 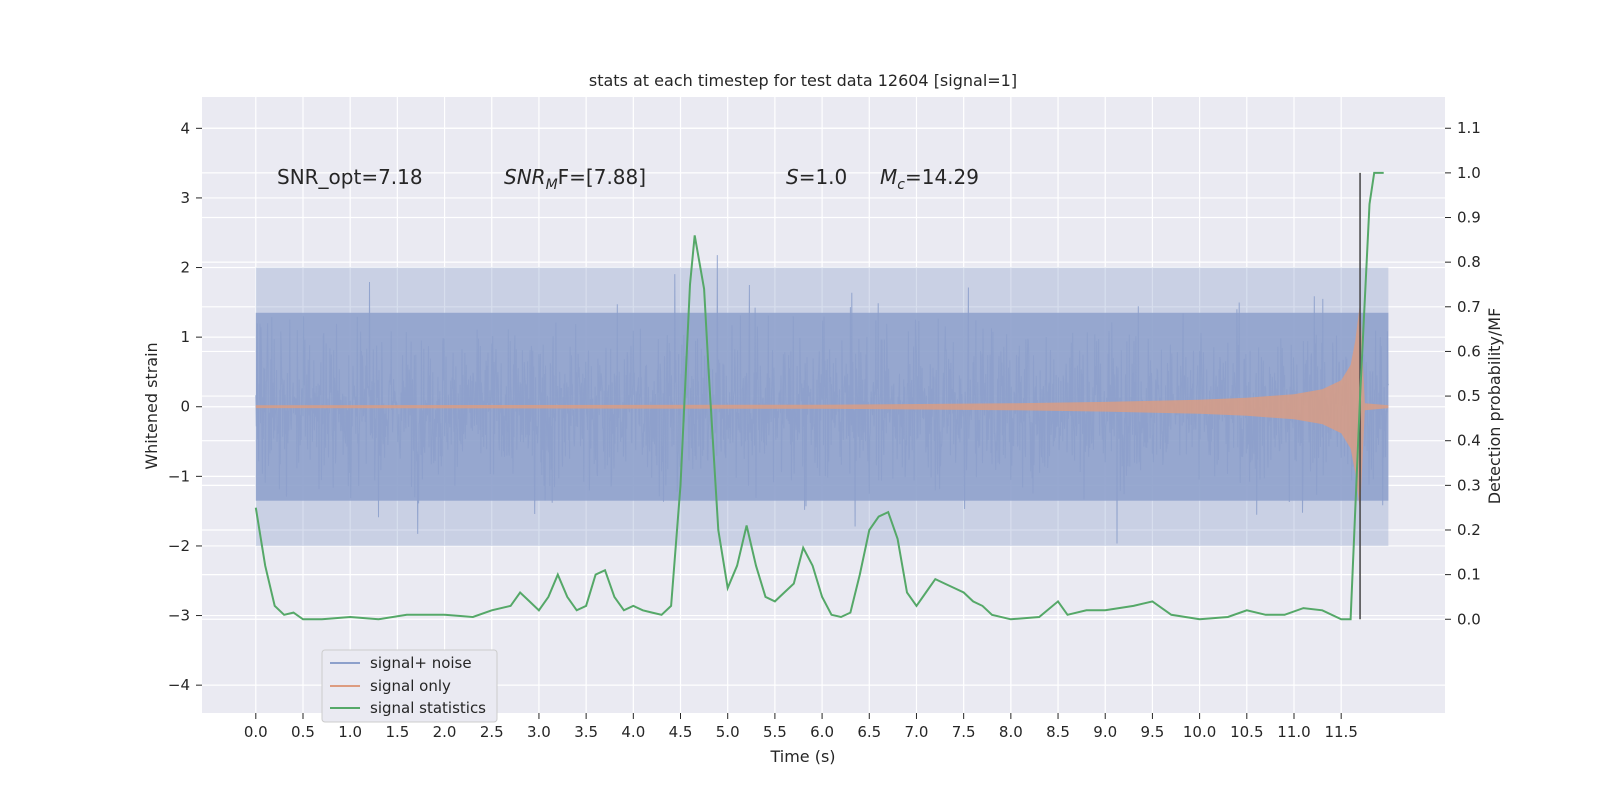 What do you see at coordinates (602, 177) in the screenshot?
I see `annotation-snr-mf-rest: F=[7.88]` at bounding box center [602, 177].